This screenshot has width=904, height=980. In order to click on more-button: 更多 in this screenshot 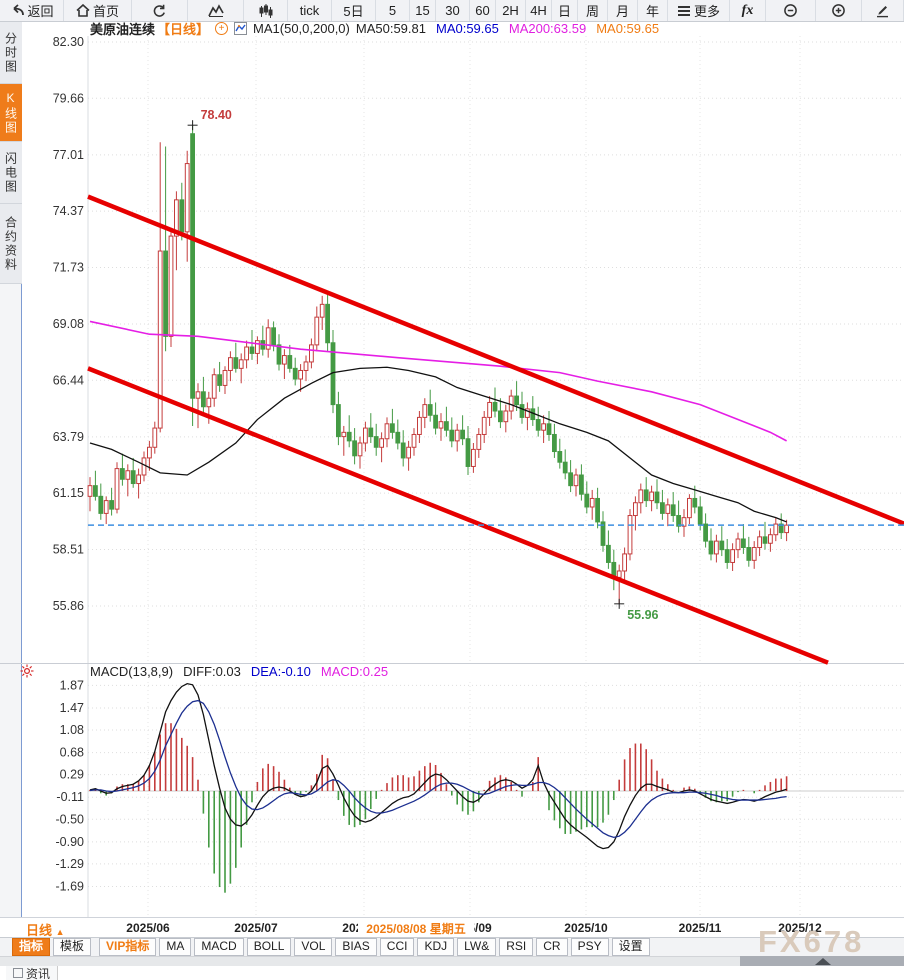, I will do `click(699, 10)`.